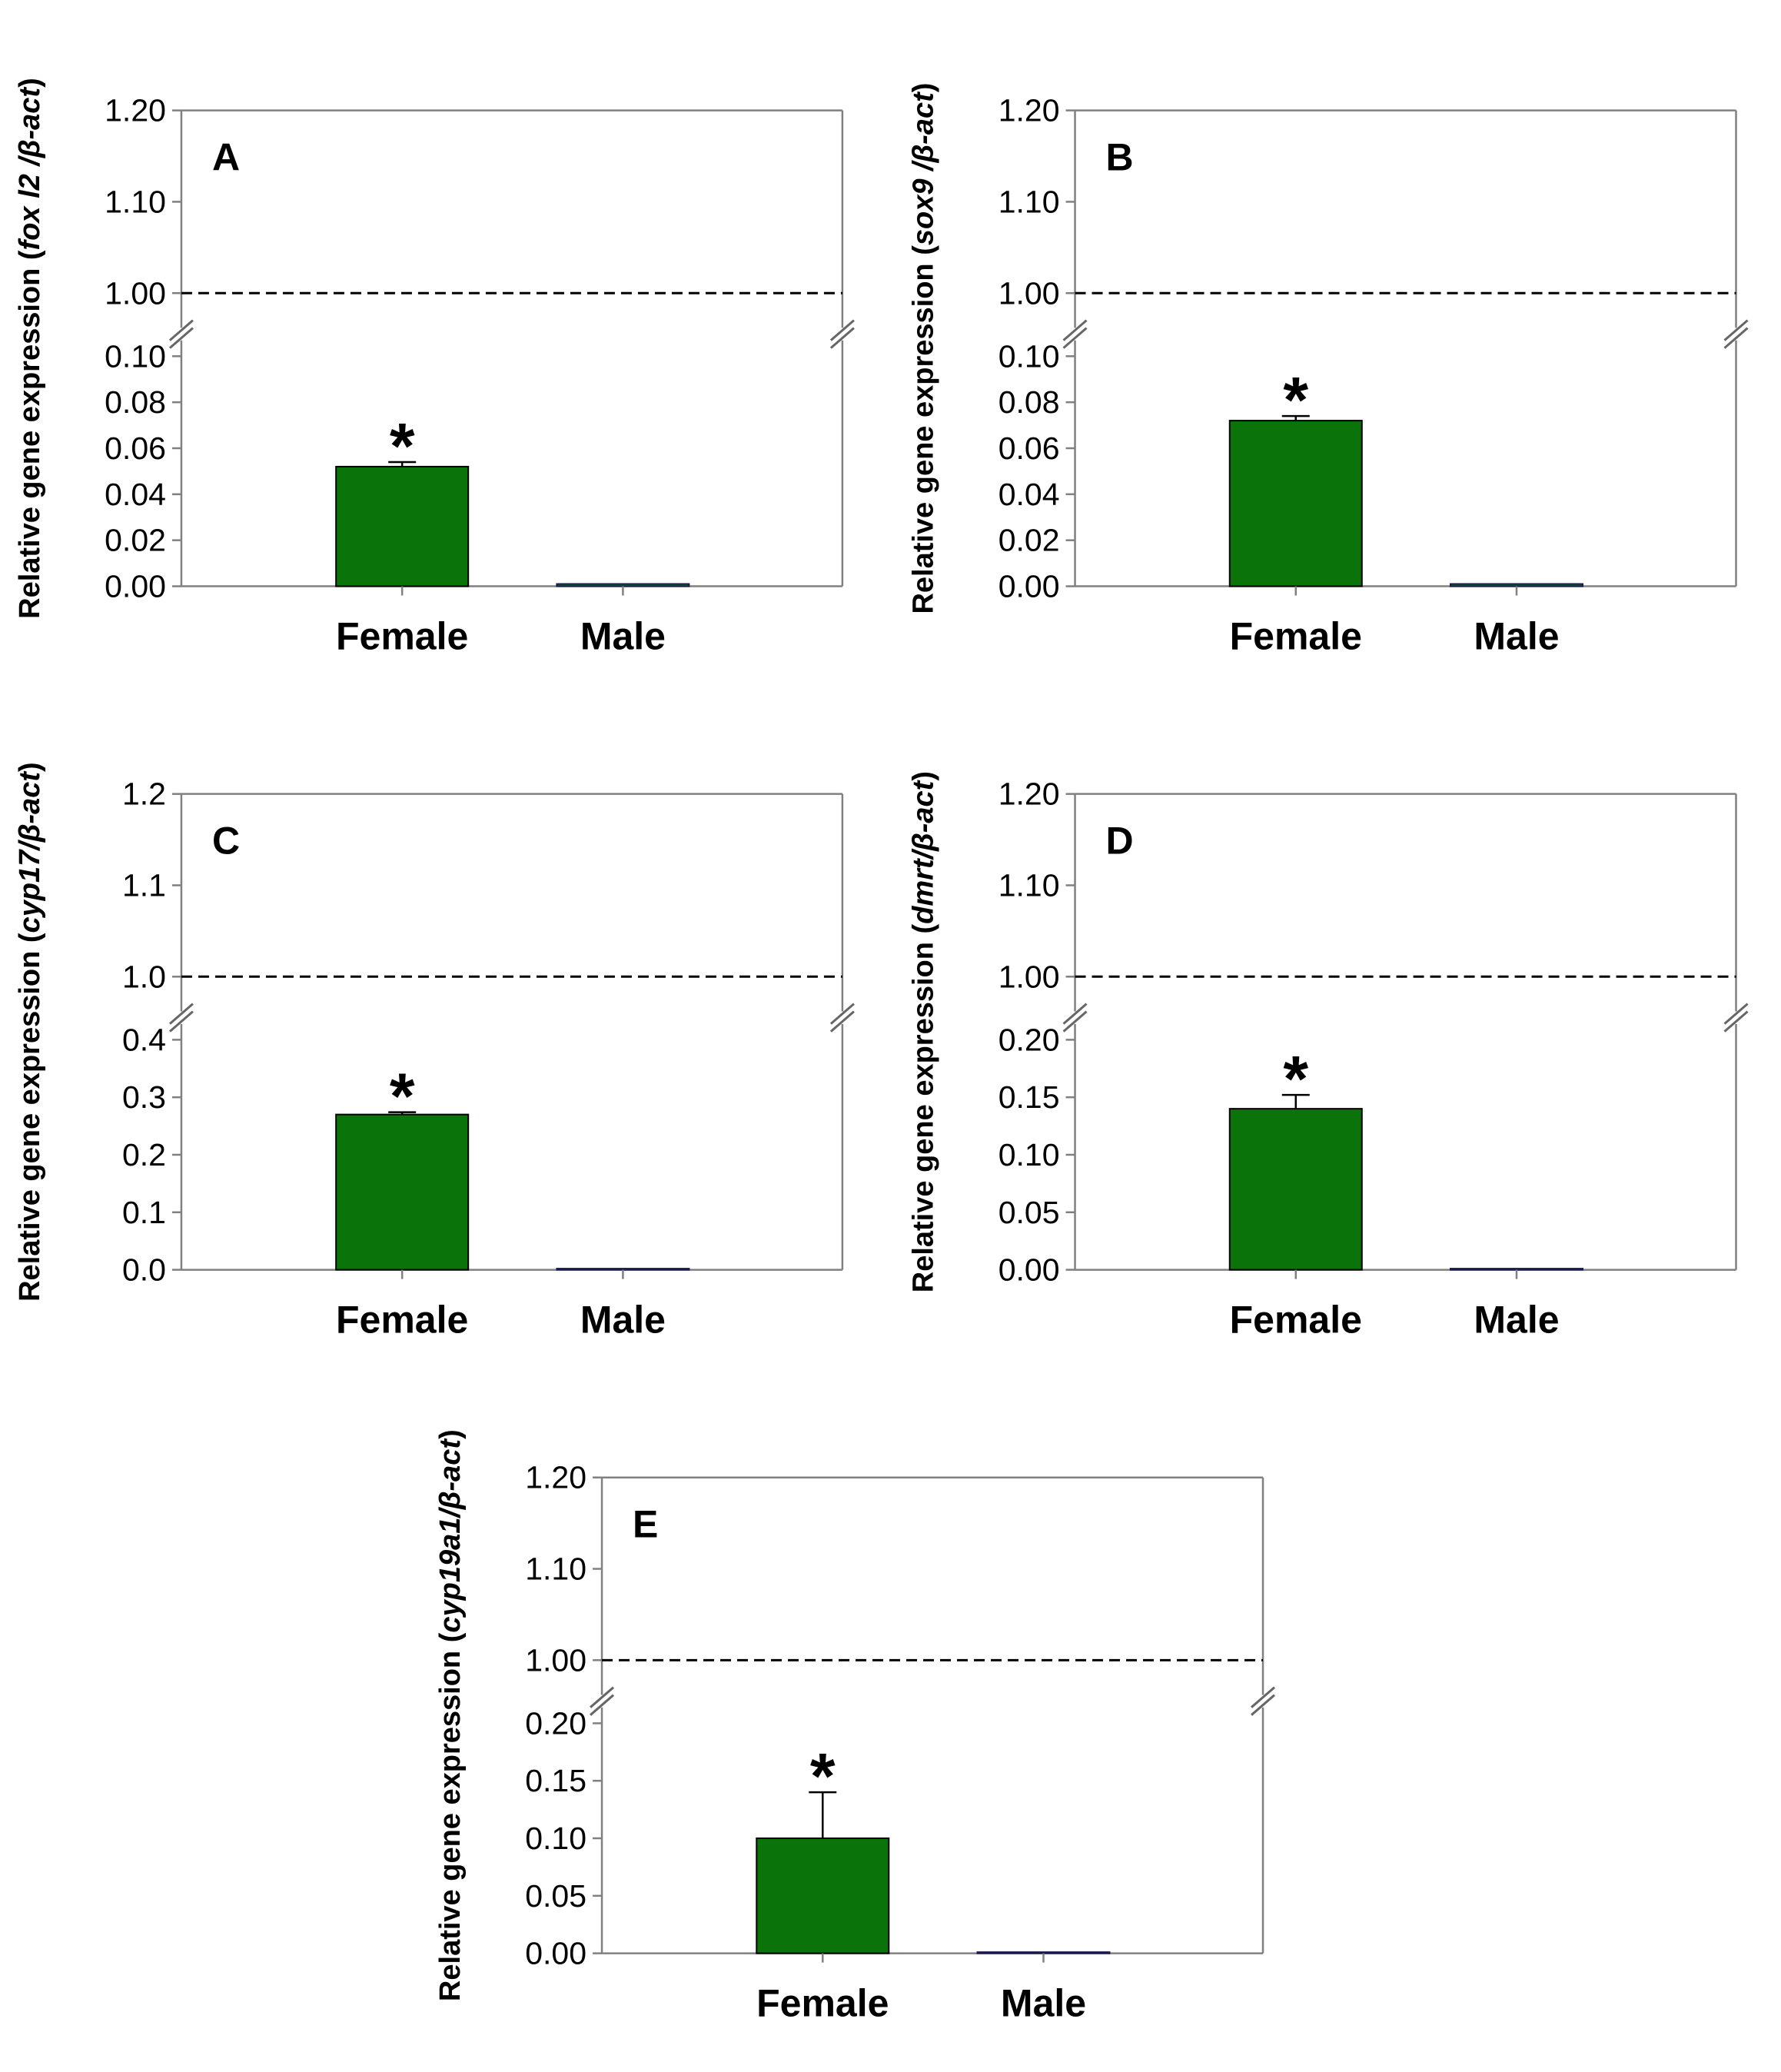  I want to click on y-axis-label: Relative gene expression (cyp17/β-act), so click(30, 1032).